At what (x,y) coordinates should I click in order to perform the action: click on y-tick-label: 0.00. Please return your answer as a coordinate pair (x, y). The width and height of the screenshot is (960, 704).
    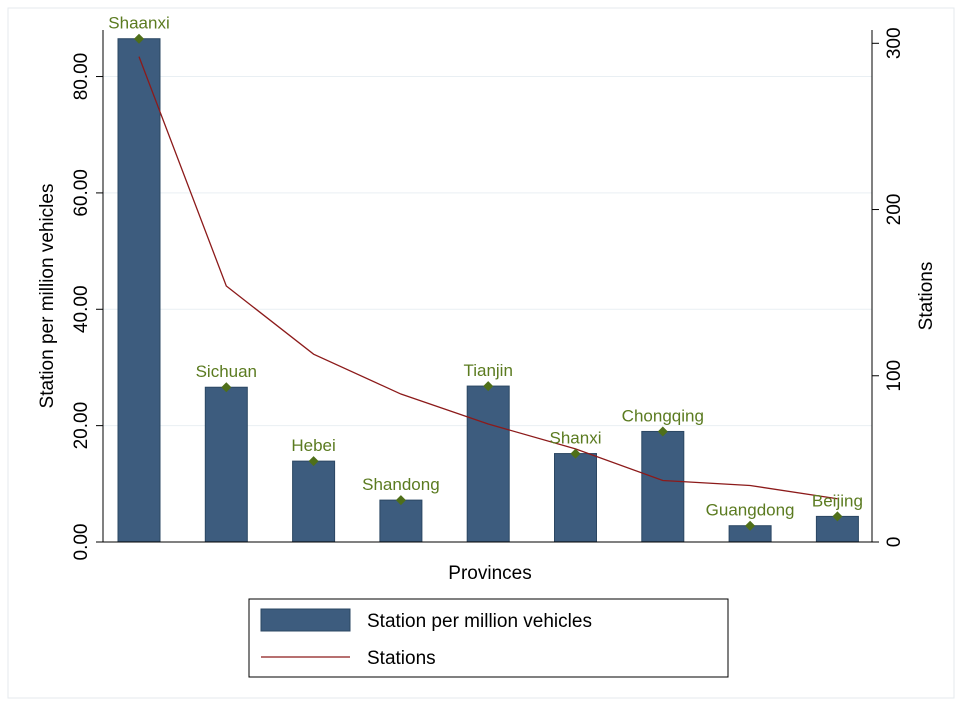
    Looking at the image, I should click on (81, 542).